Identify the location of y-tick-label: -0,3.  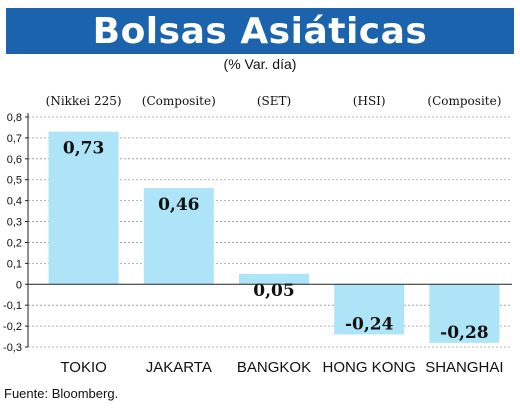
(12, 348).